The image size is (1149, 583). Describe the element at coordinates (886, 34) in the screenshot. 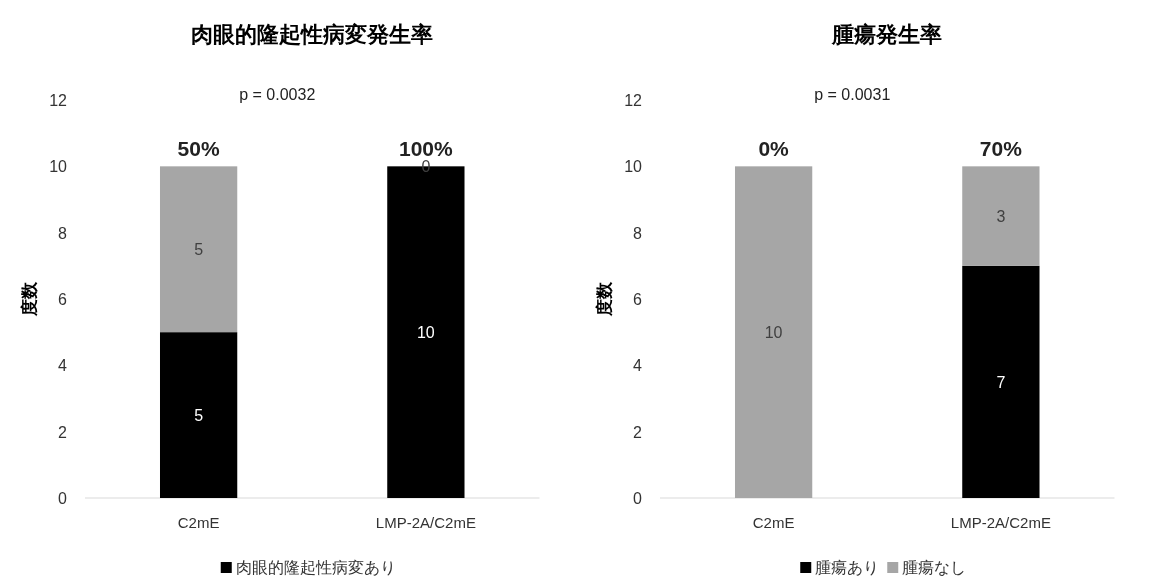

I see `chart-title: 腫瘍発生率` at that location.